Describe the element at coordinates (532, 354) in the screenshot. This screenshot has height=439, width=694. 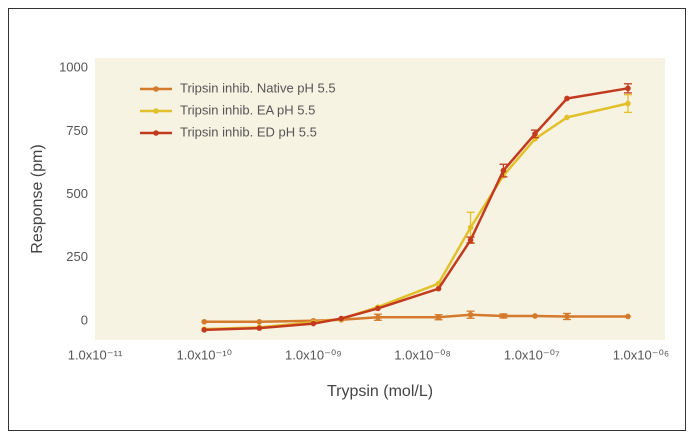
I see `x-tick-label: 1.0x10⁻⁰⁷` at that location.